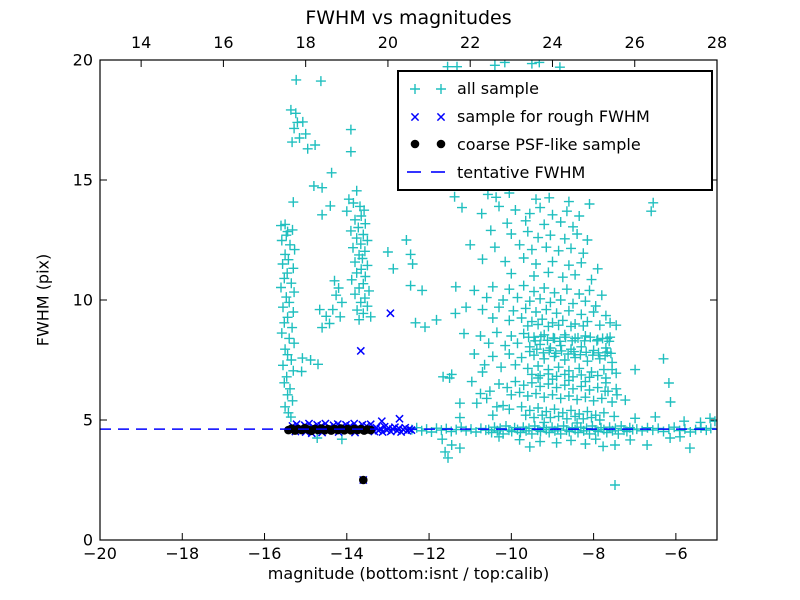 The image size is (800, 600). I want to click on y-axis-label: FWHM (pix), so click(43, 300).